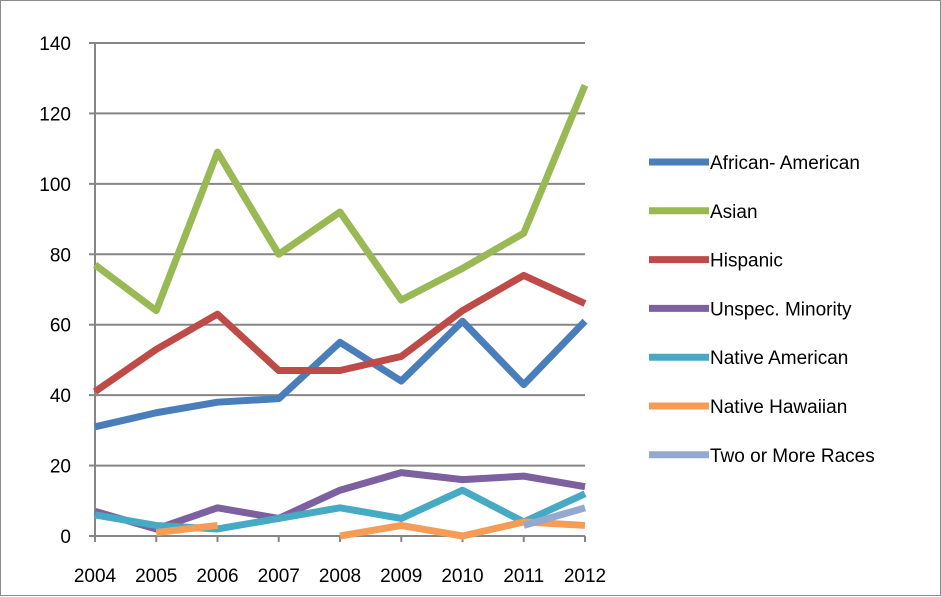  I want to click on legend-label: African- American, so click(785, 163).